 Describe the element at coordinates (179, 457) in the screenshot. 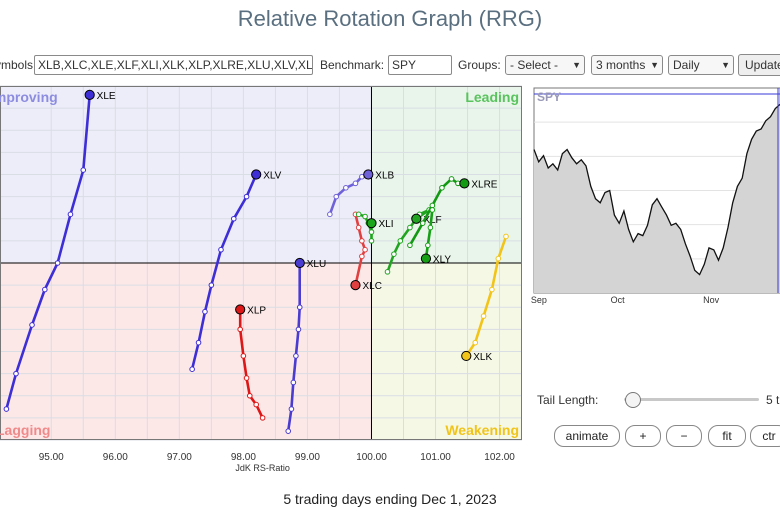

I see `x-tick-label: 97.00` at that location.